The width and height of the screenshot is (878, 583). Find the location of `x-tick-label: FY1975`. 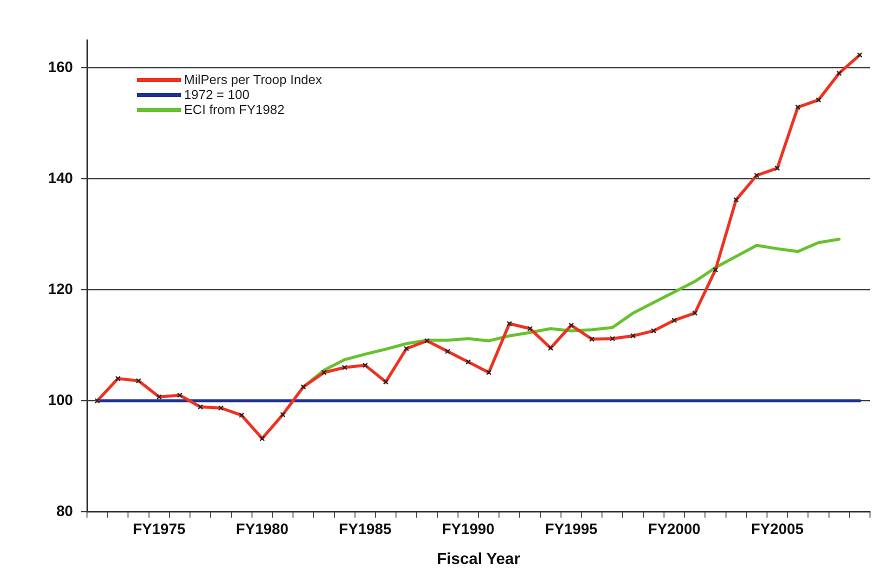

x-tick-label: FY1975 is located at coordinates (159, 529).